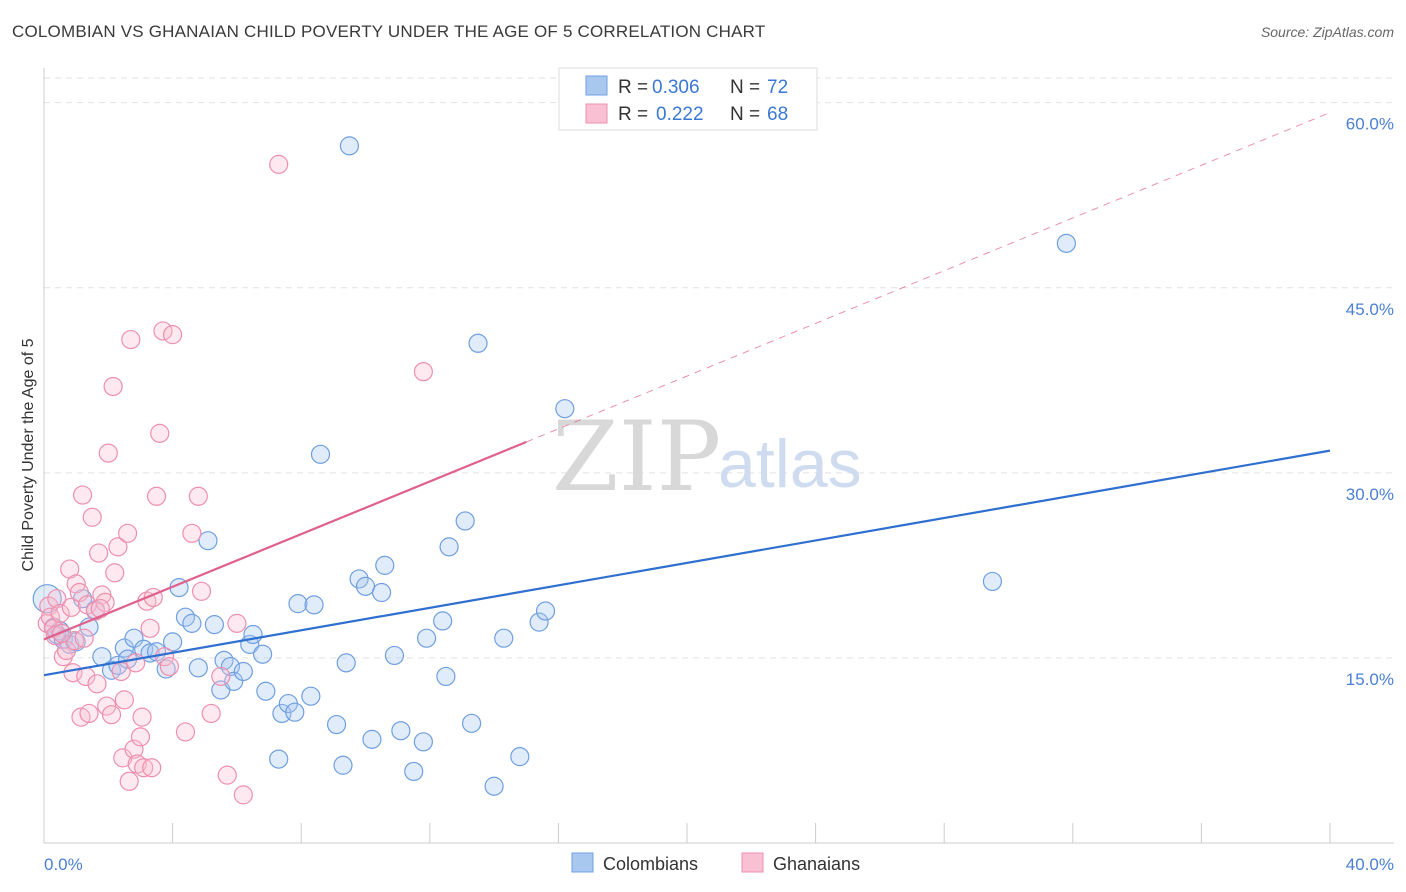 The height and width of the screenshot is (892, 1406). Describe the element at coordinates (582, 862) in the screenshot. I see `bottom-legend-swatch-colombians` at that location.